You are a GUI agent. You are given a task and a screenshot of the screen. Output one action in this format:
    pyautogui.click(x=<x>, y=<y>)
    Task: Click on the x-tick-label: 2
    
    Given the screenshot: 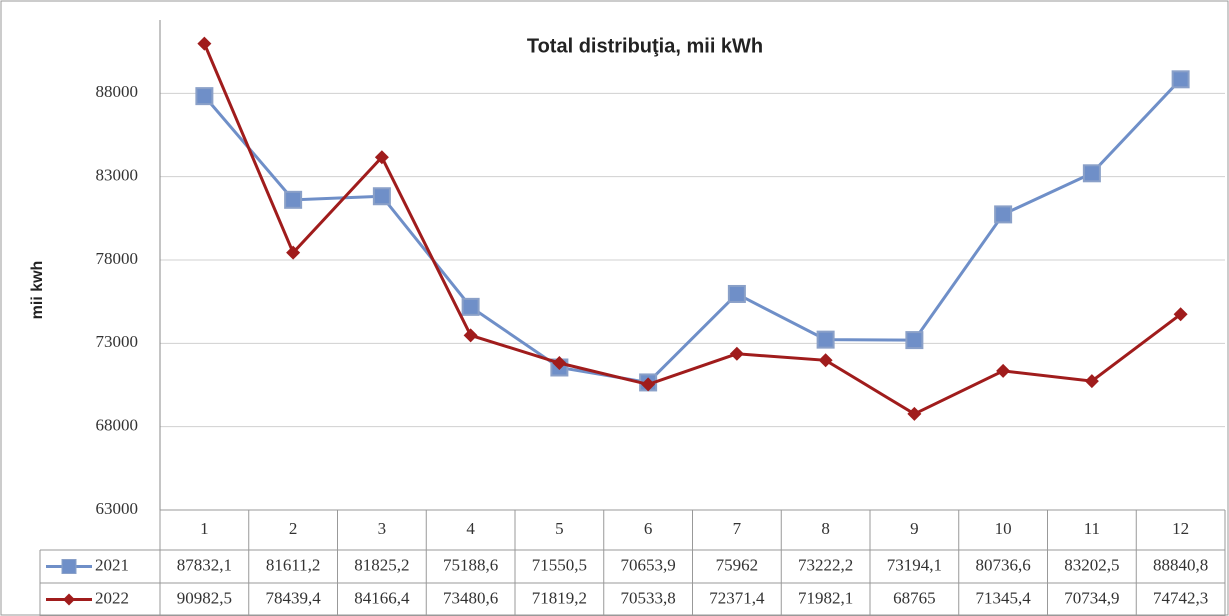 What is the action you would take?
    pyautogui.click(x=293, y=528)
    